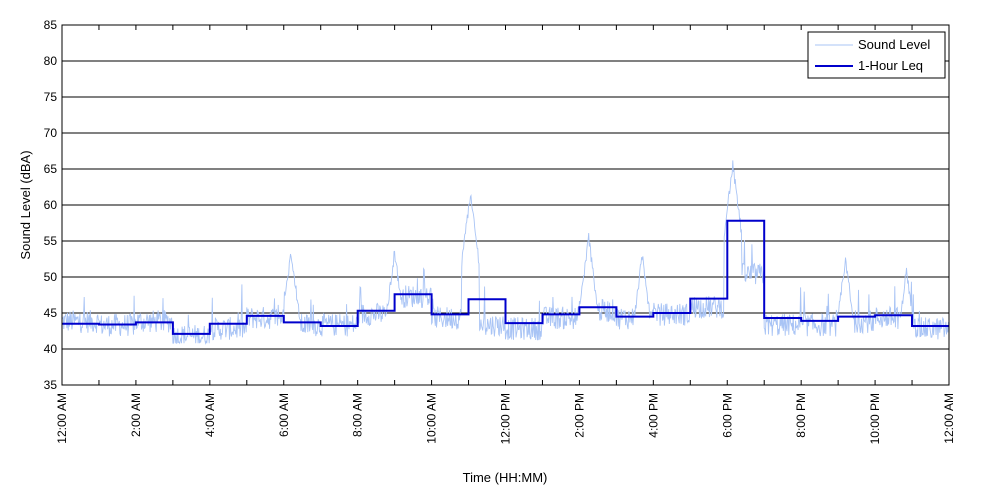 Image resolution: width=1000 pixels, height=500 pixels. What do you see at coordinates (51, 169) in the screenshot?
I see `y-tick-label: 65` at bounding box center [51, 169].